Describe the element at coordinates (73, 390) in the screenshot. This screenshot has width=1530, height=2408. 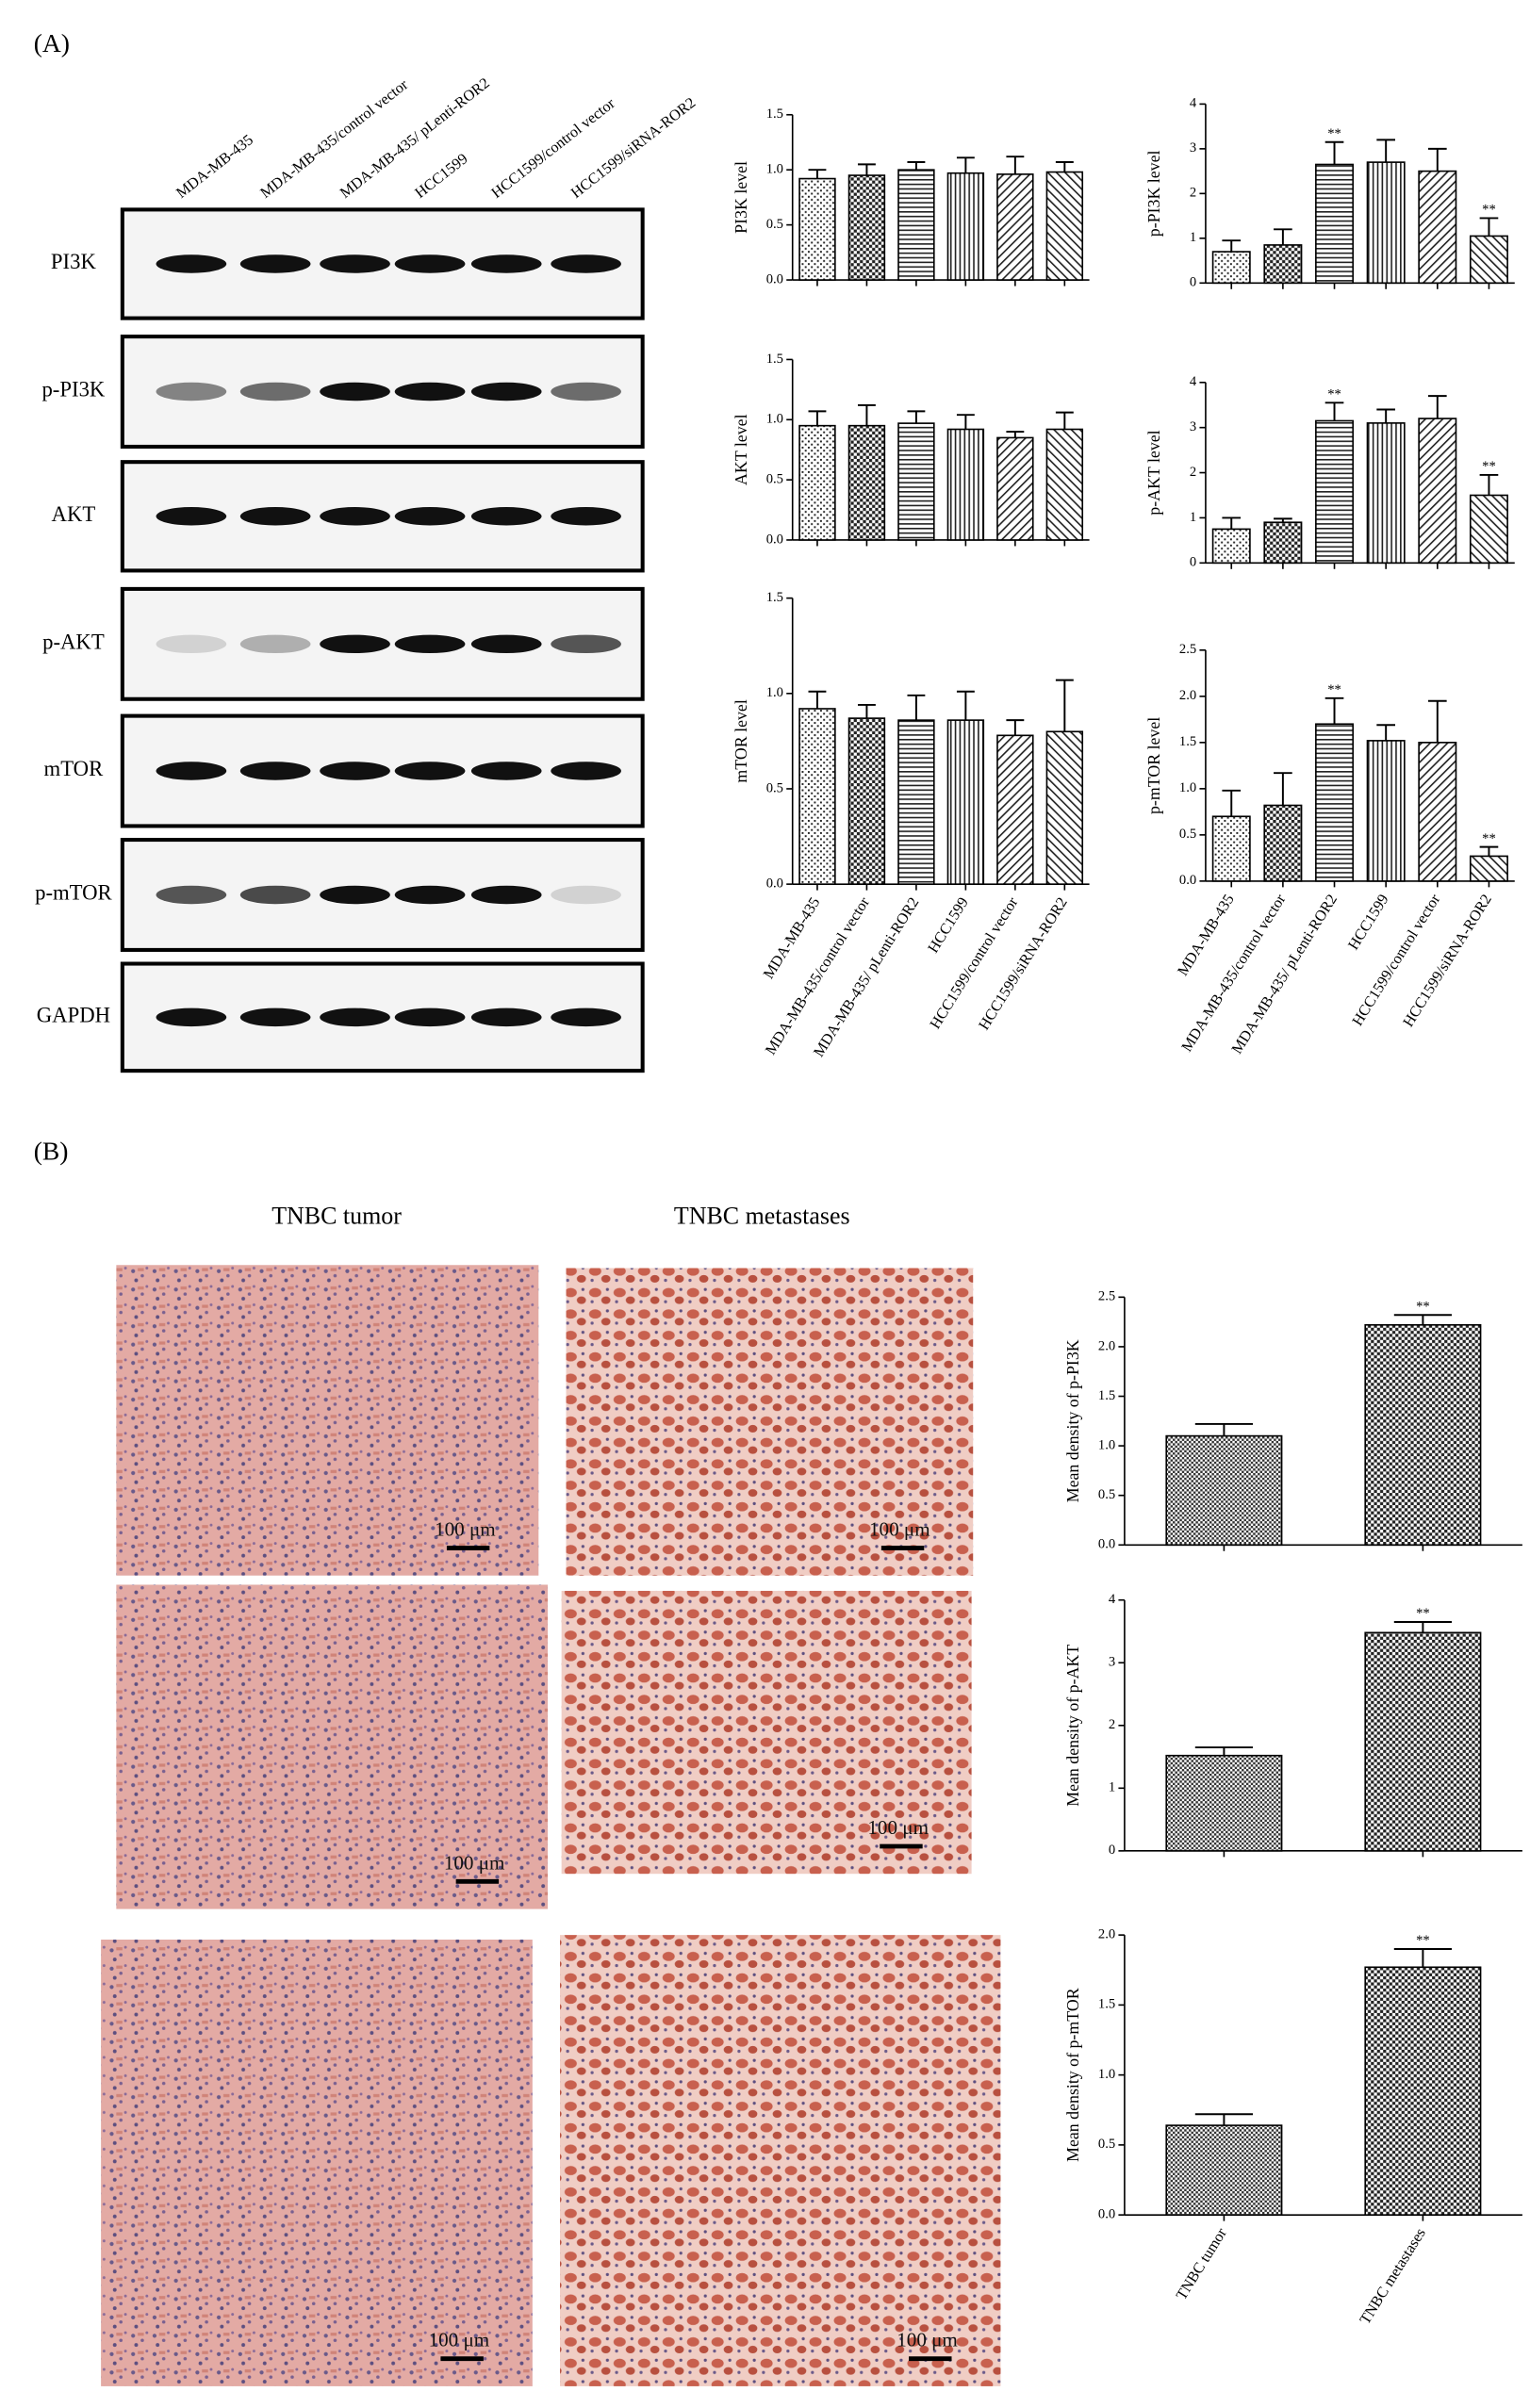
I see `blot-row-label: p-PI3K` at that location.